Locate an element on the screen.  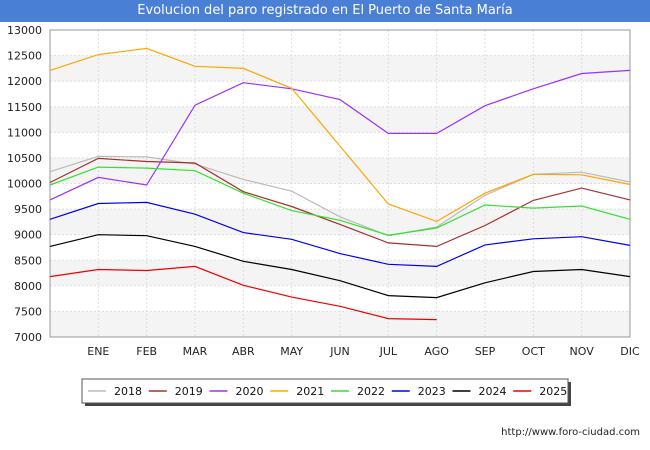
legend is located at coordinates (325, 391).